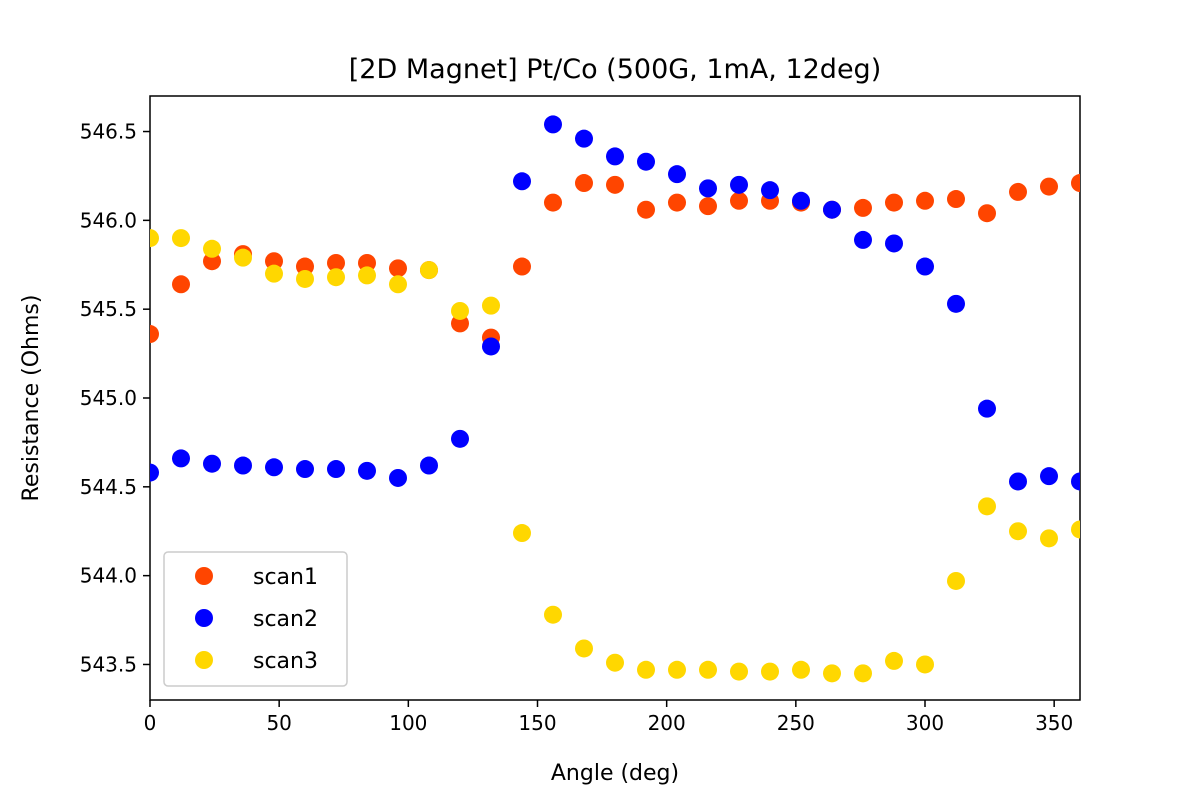 The height and width of the screenshot is (800, 1200). I want to click on y-axis-label: Resistance (Ohms), so click(31, 398).